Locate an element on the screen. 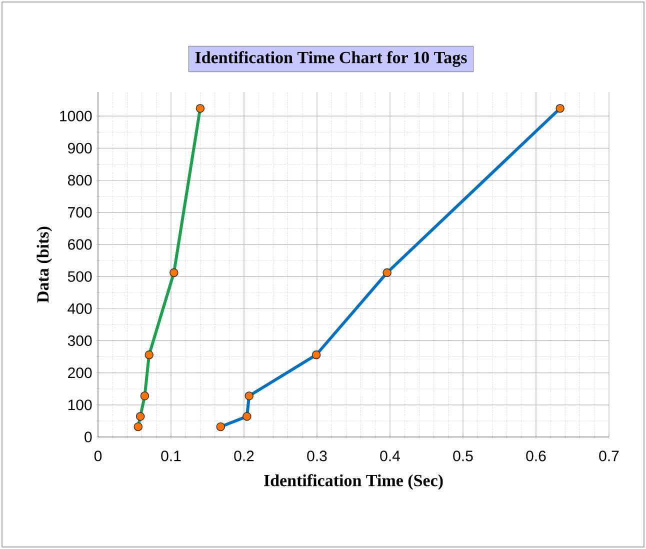  y-tick-label: 0 is located at coordinates (88, 437).